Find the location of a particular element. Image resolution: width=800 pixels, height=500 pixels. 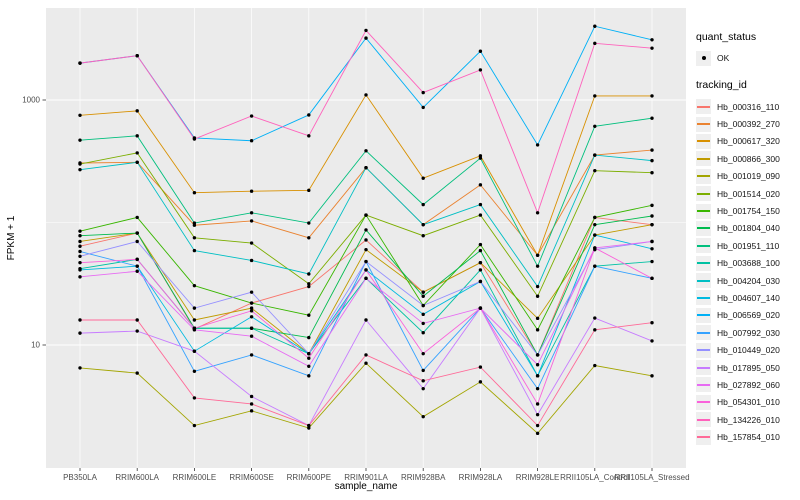

legend-item-label: Hb_006569_020 is located at coordinates (748, 315).